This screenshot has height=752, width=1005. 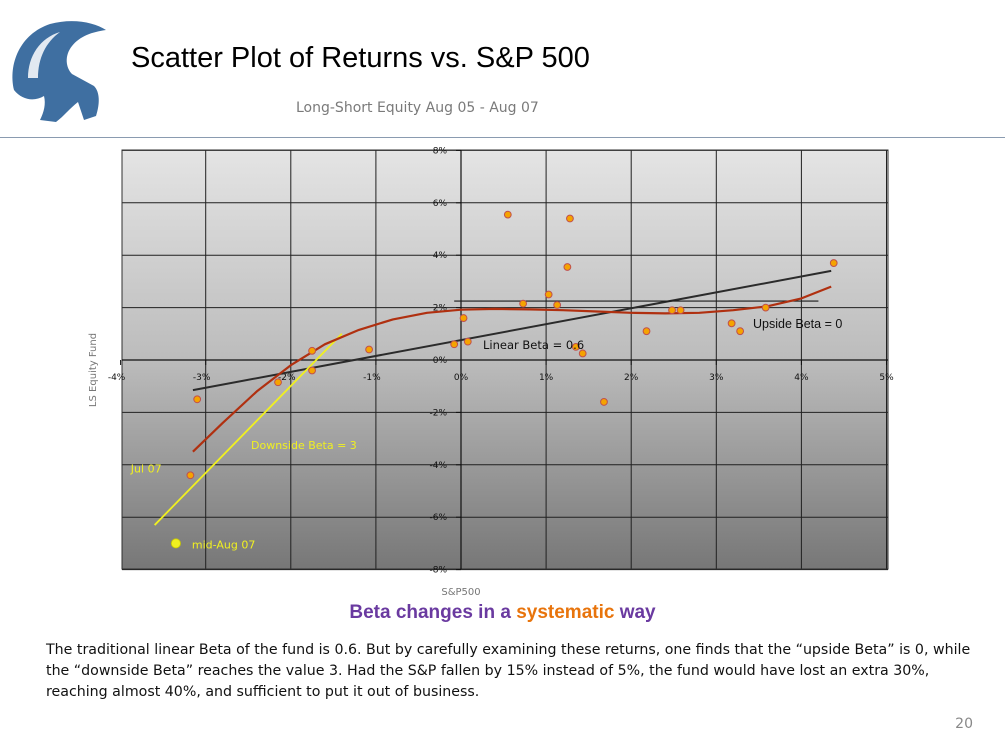 I want to click on header-divider, so click(x=502, y=137).